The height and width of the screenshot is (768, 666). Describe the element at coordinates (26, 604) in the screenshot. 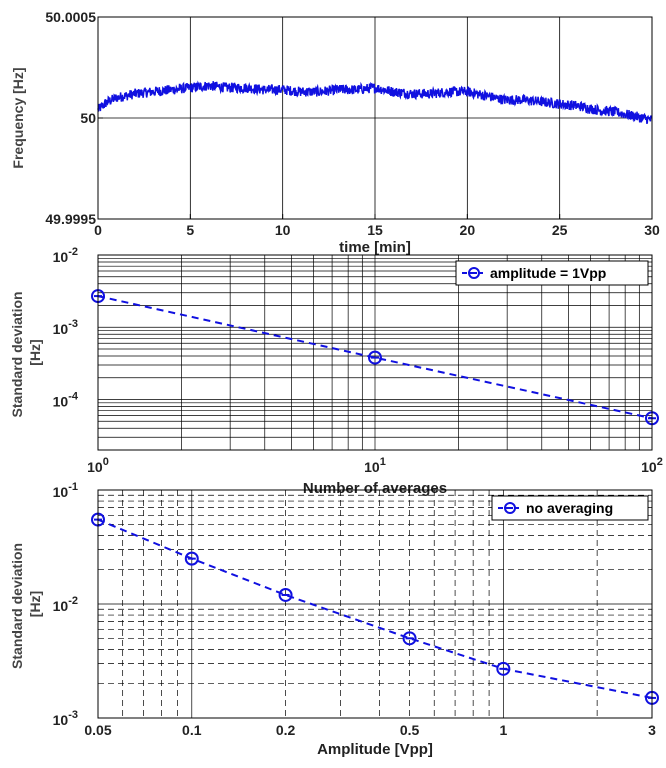

I see `amplitude-y-axis-label: Standard deviation [Hz]` at that location.